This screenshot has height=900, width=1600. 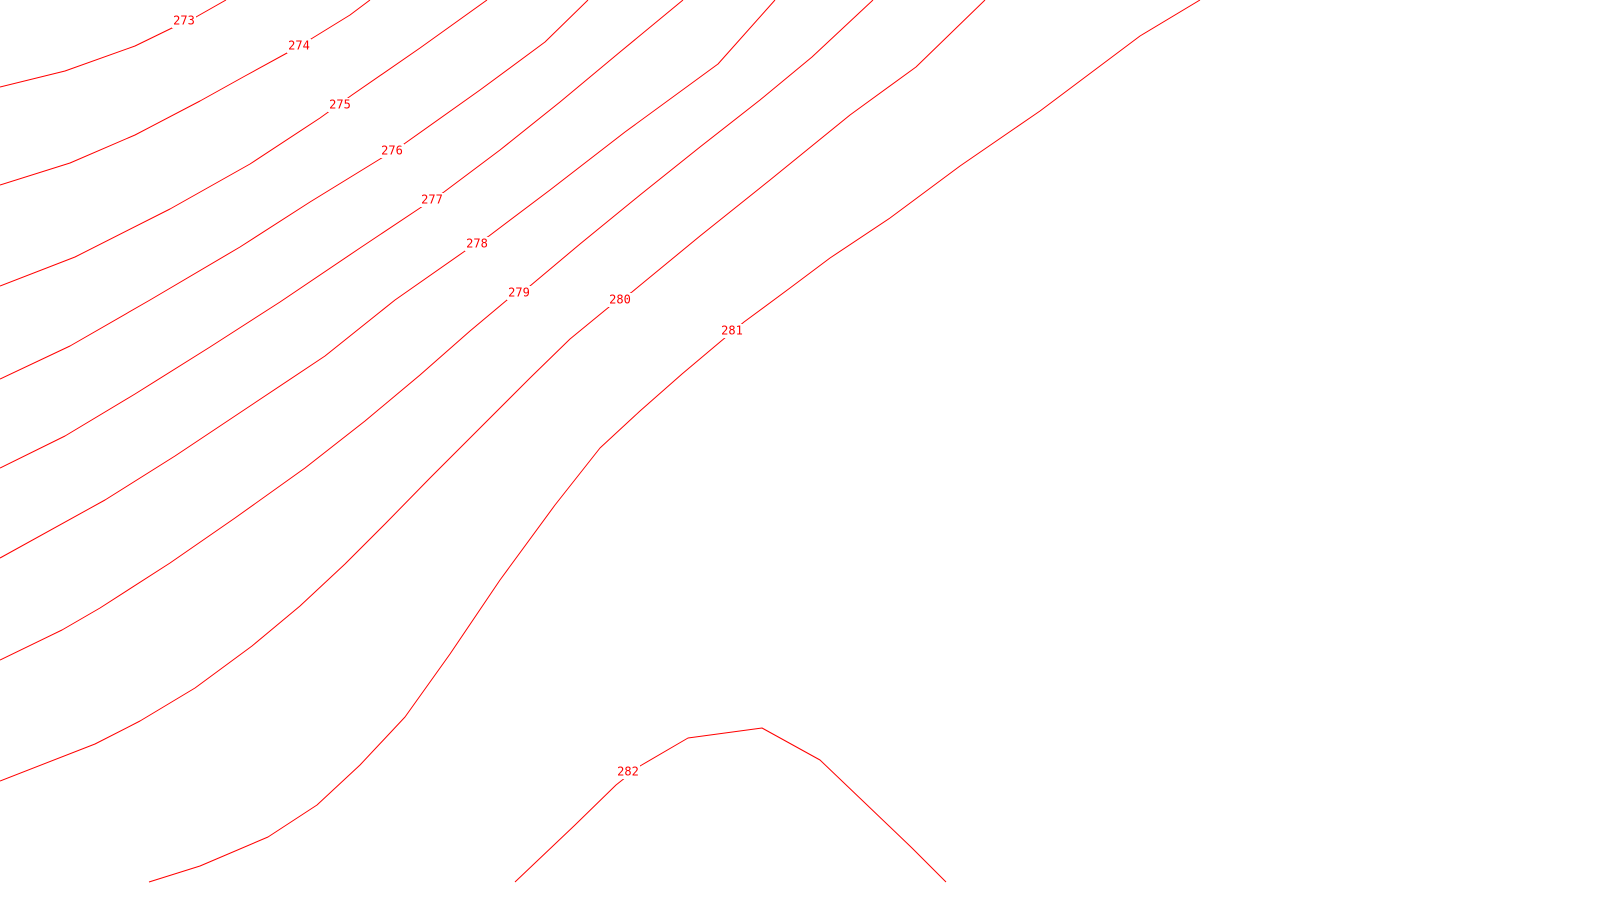 What do you see at coordinates (628, 772) in the screenshot?
I see `contour-label-282: 282` at bounding box center [628, 772].